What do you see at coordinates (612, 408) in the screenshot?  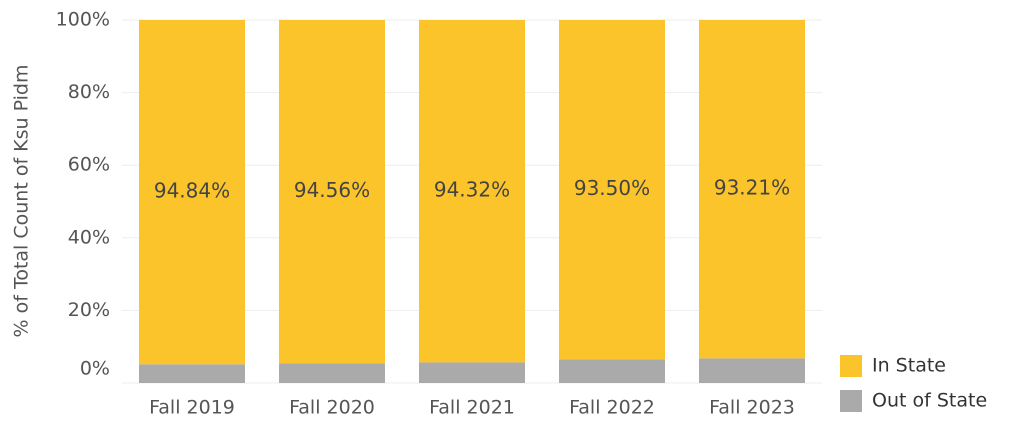 I see `x-tick-label: Fall 2022` at bounding box center [612, 408].